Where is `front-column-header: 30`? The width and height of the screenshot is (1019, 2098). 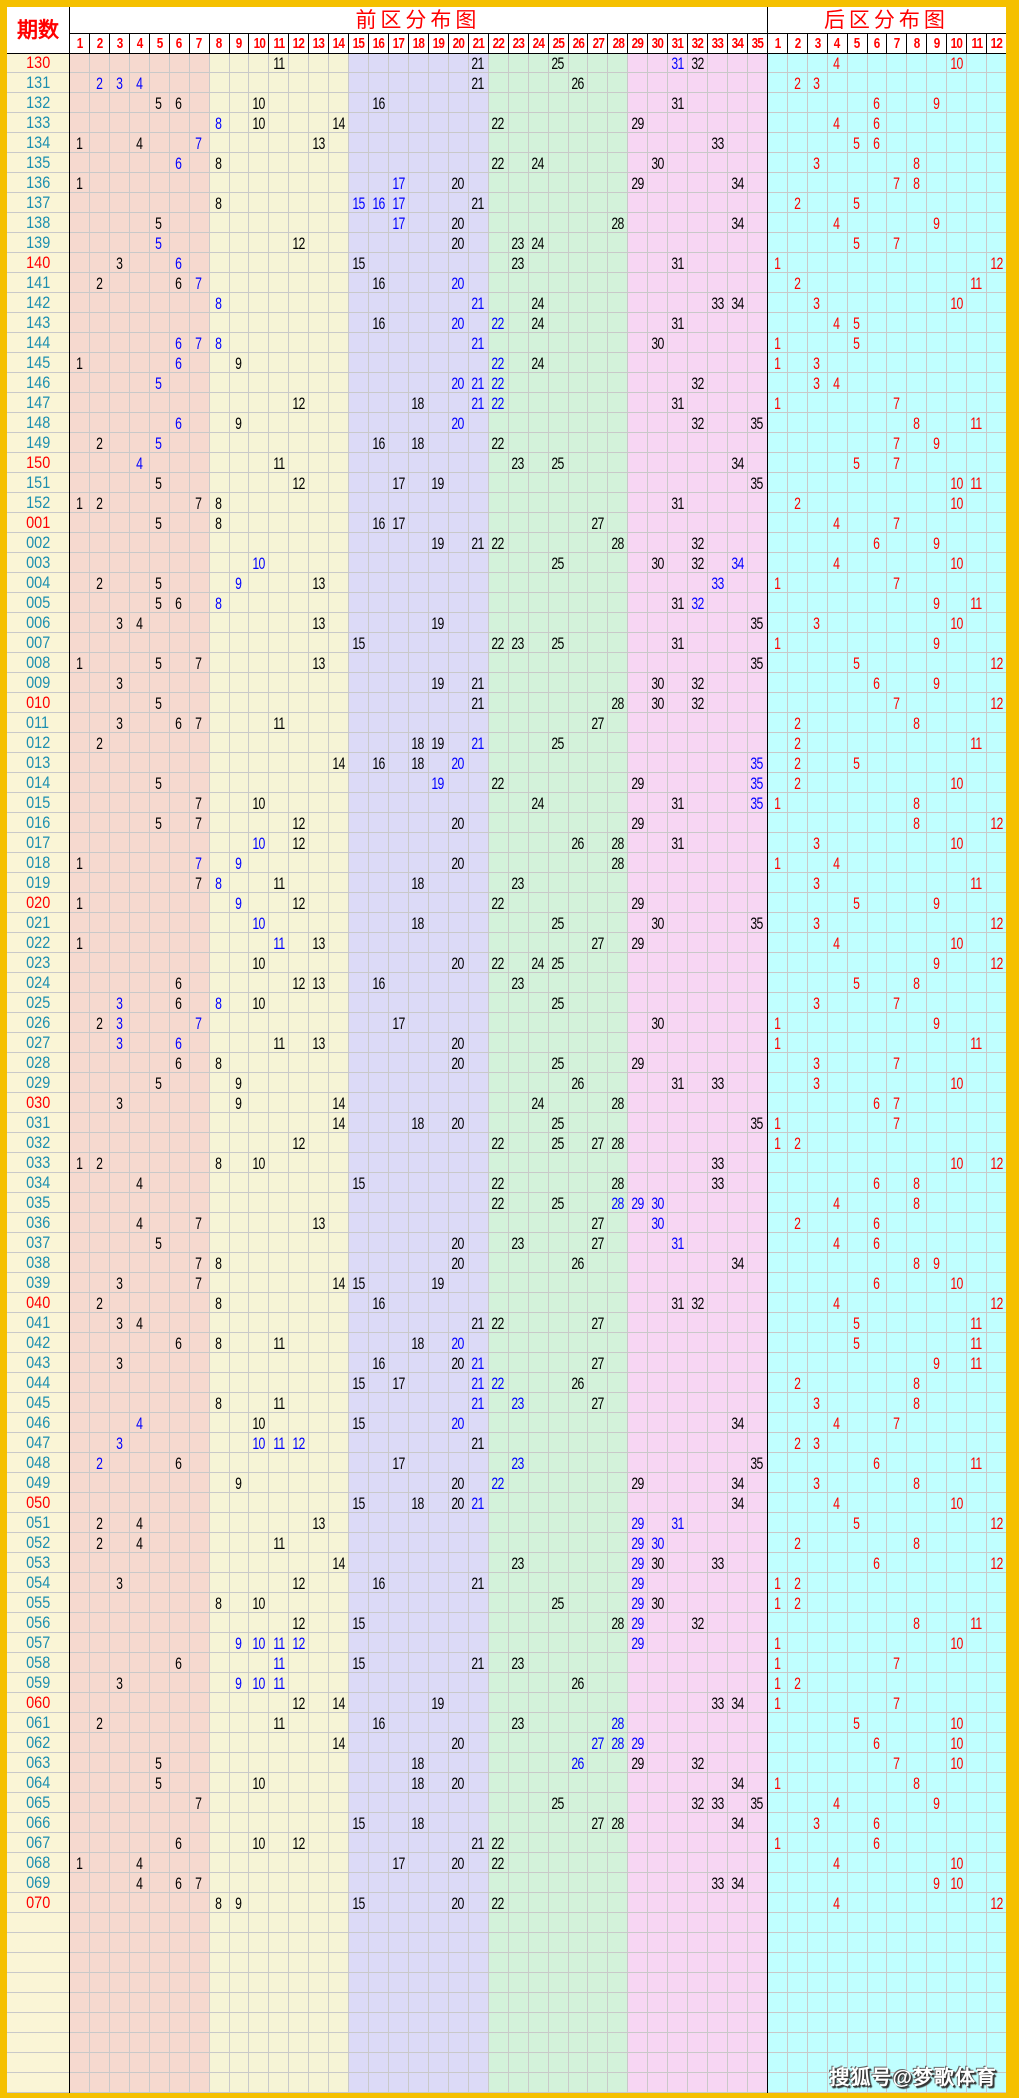 front-column-header: 30 is located at coordinates (657, 43).